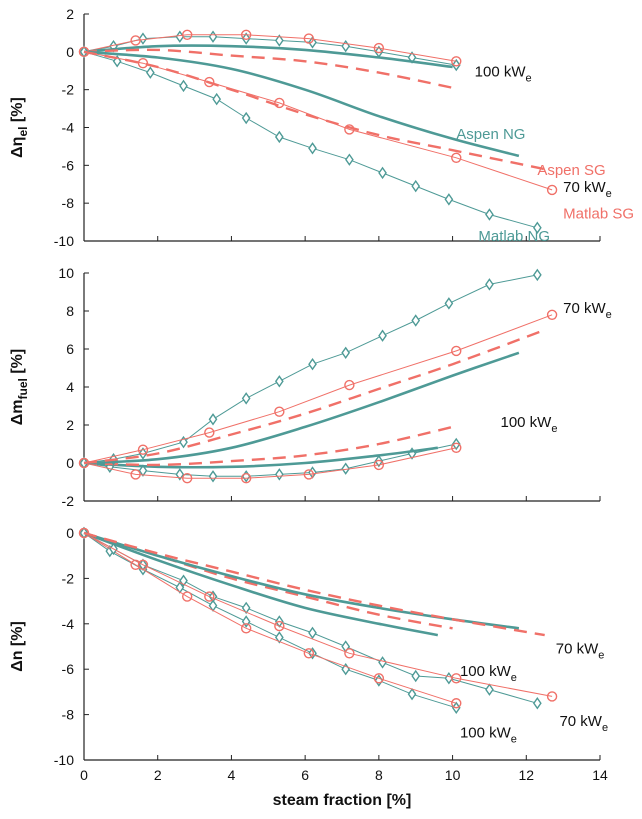 The height and width of the screenshot is (819, 642). I want to click on y-tick-label: 10, so click(66, 273).